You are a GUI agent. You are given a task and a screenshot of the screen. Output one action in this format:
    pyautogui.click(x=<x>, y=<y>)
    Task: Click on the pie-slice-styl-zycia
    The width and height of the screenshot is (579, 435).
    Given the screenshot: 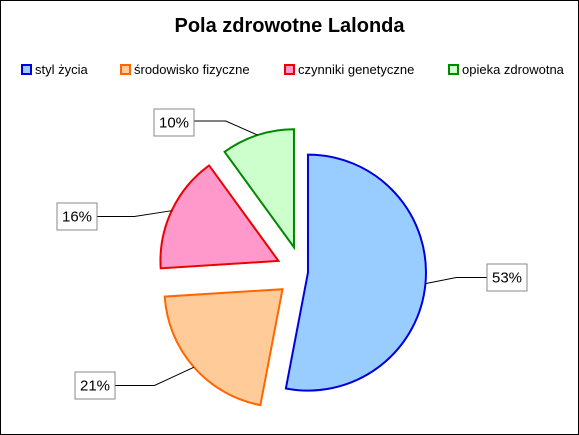 What is the action you would take?
    pyautogui.click(x=355, y=272)
    